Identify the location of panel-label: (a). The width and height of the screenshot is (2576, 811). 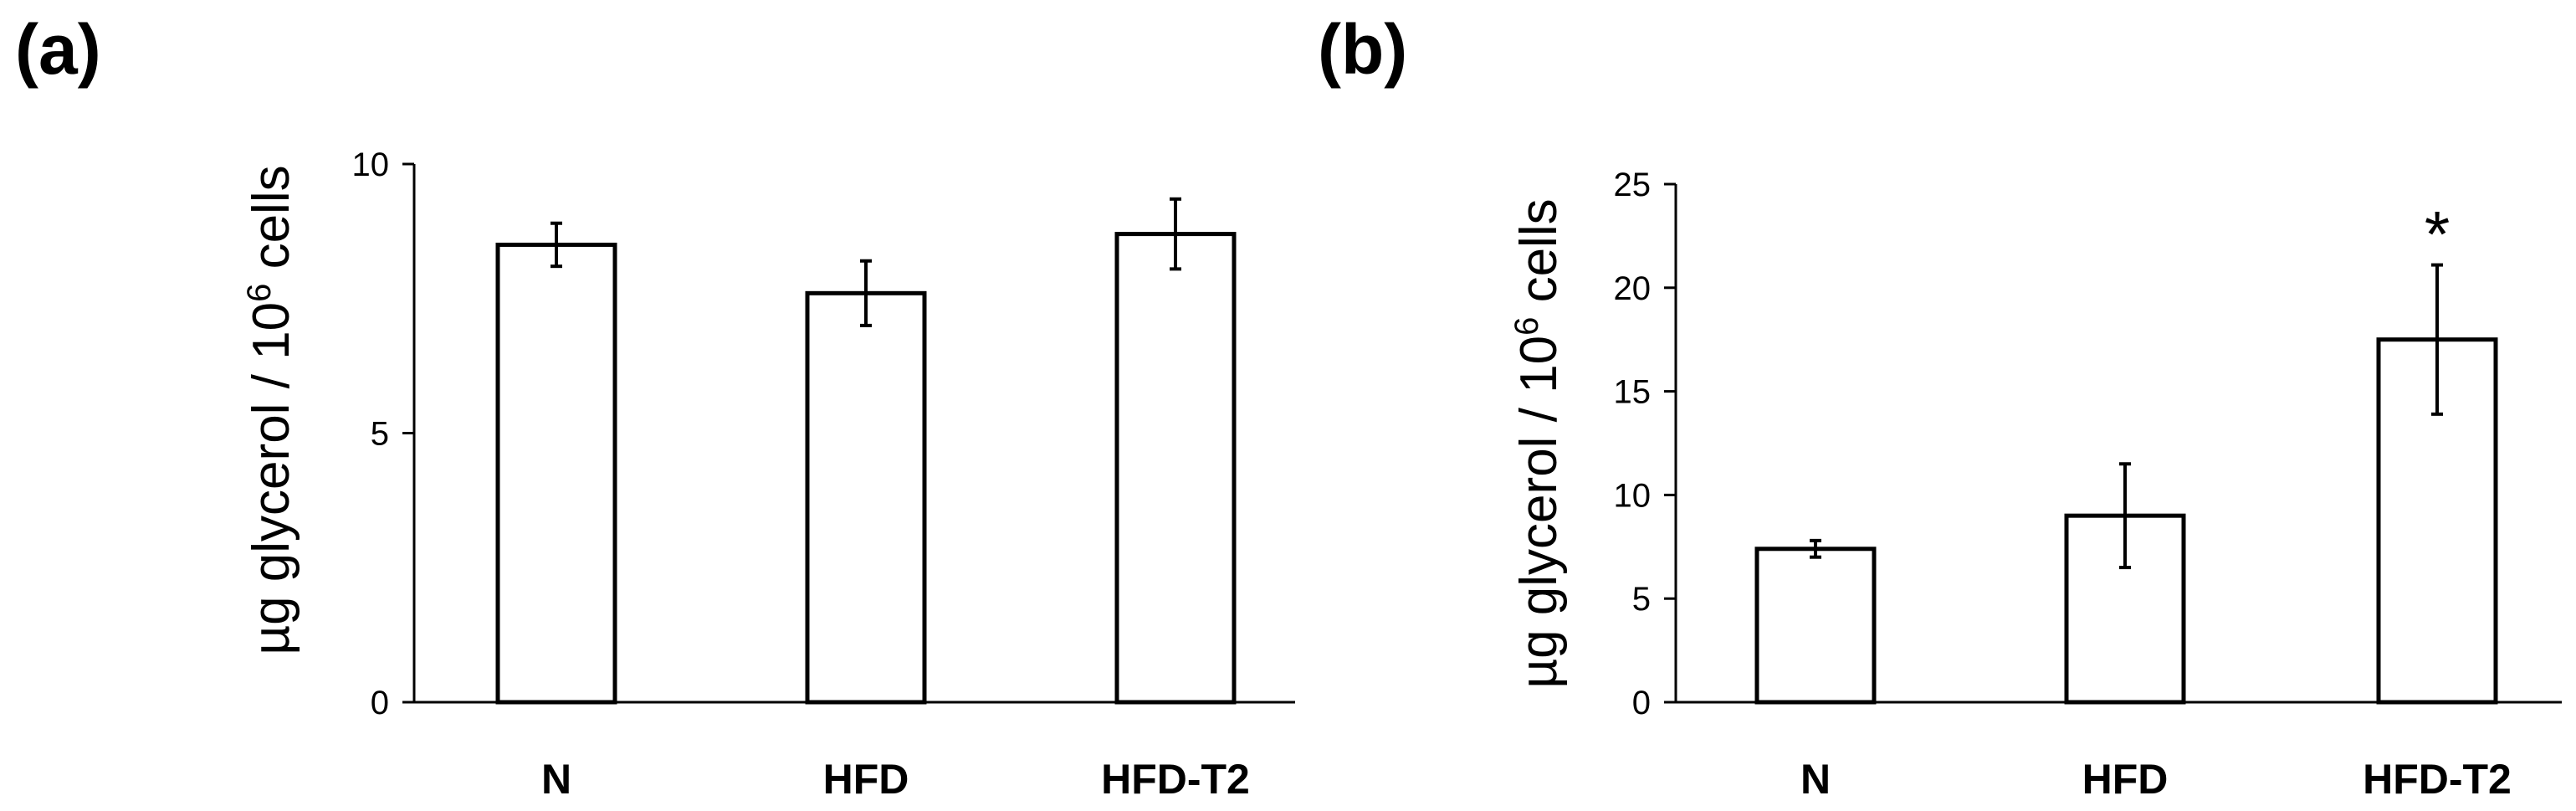
(58, 50).